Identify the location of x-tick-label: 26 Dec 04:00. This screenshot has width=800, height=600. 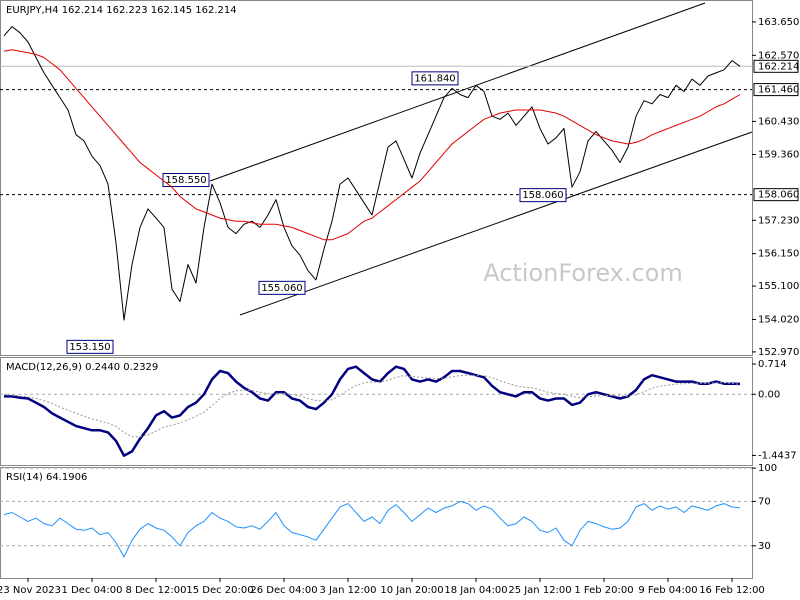
(283, 590).